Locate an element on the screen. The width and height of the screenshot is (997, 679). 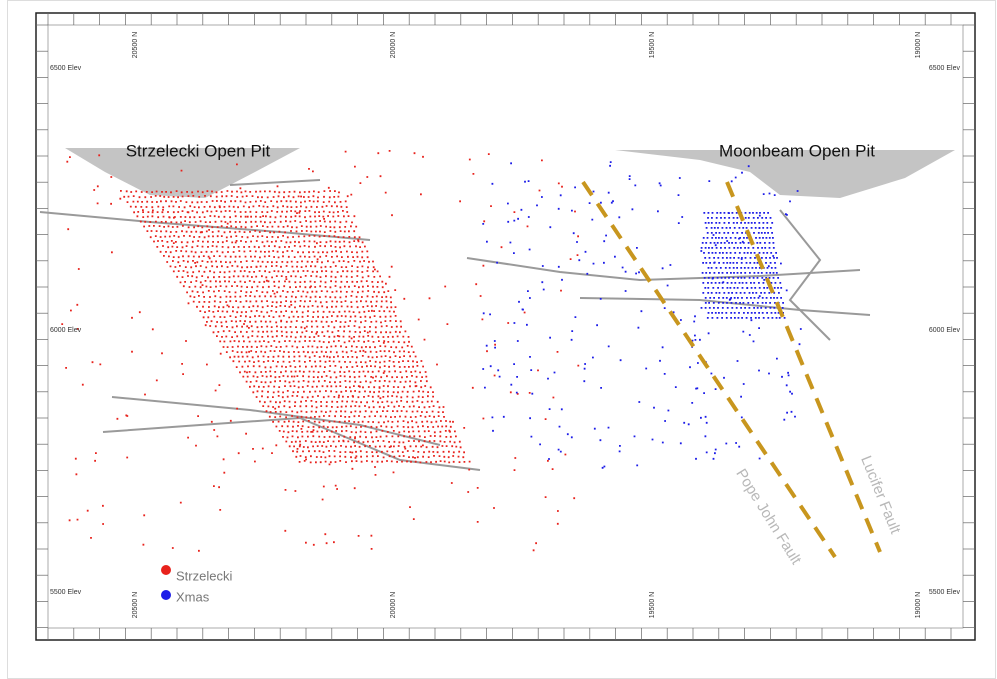
sample-dots is located at coordinates (642, 315).